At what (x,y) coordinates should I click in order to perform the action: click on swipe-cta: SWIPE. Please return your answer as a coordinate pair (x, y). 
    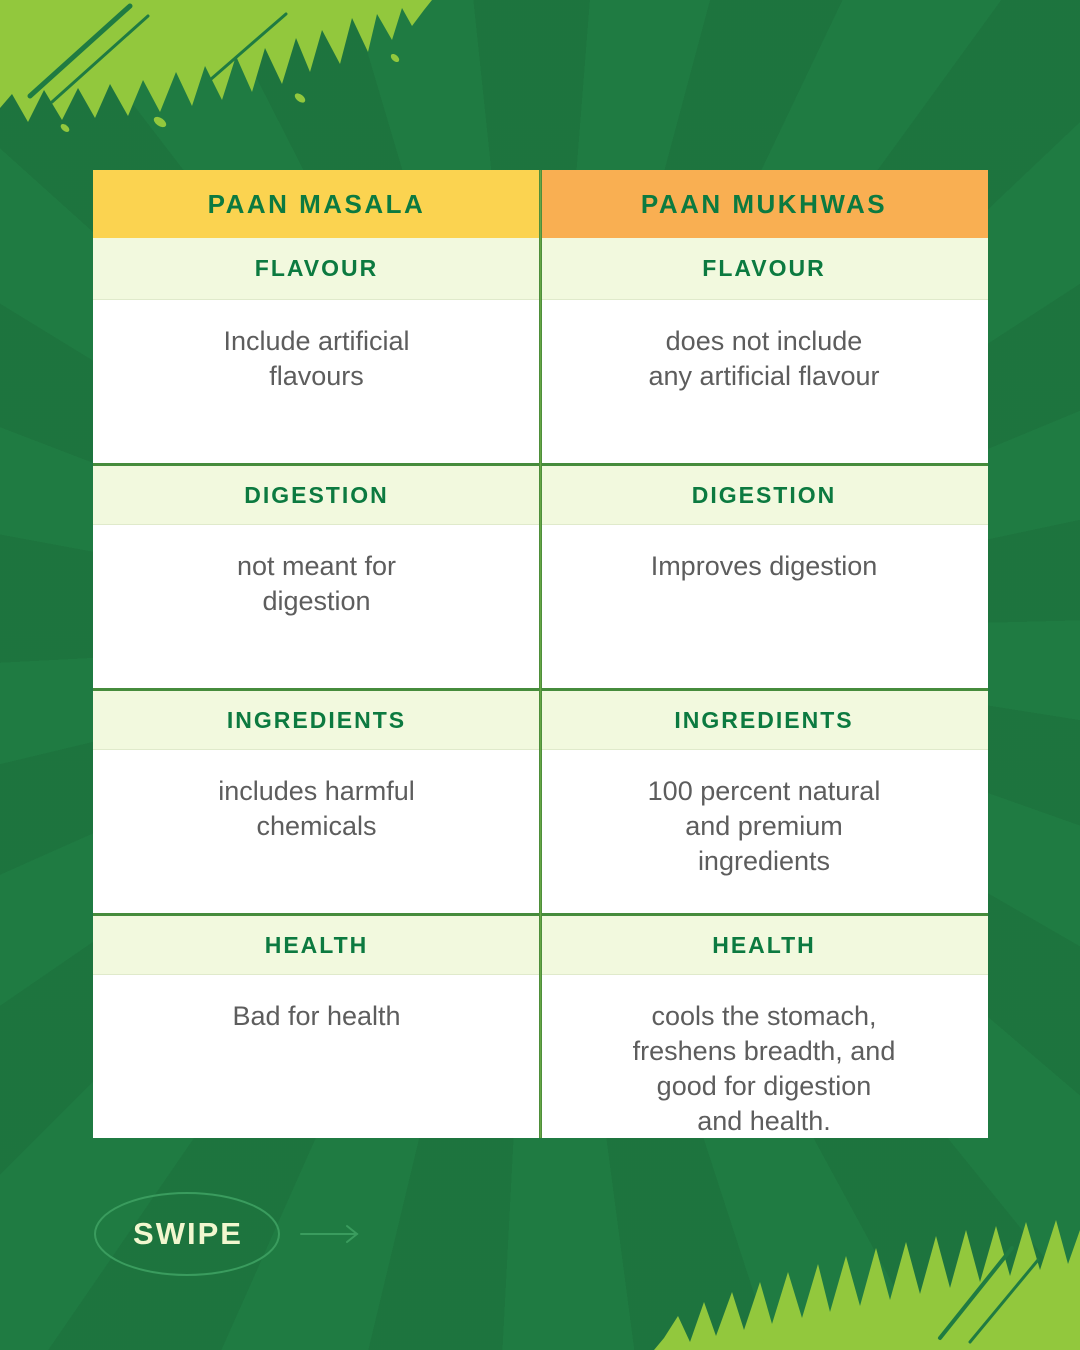
    Looking at the image, I should click on (233, 1234).